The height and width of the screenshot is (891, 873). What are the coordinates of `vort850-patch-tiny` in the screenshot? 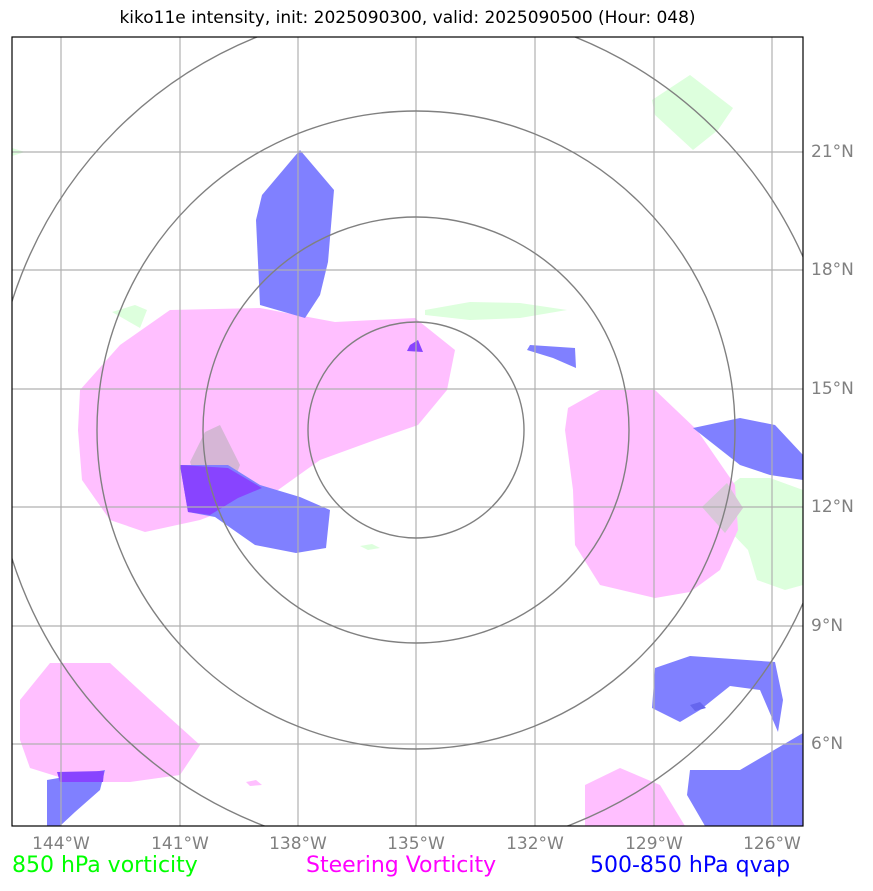 It's located at (370, 547).